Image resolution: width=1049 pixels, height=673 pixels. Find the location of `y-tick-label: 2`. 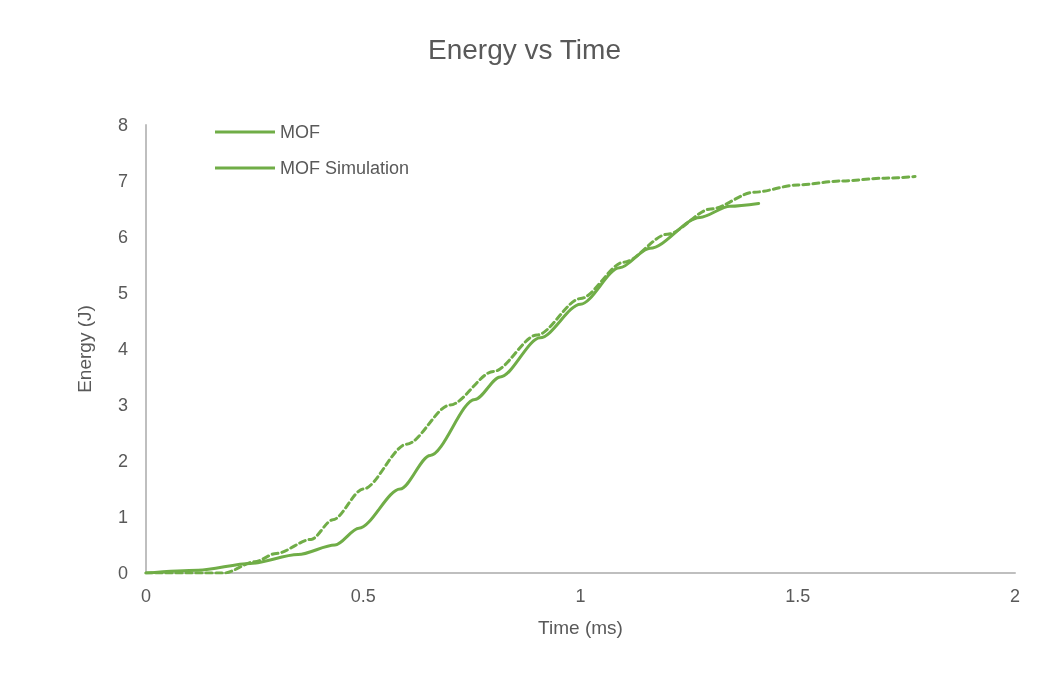

y-tick-label: 2 is located at coordinates (122, 461).